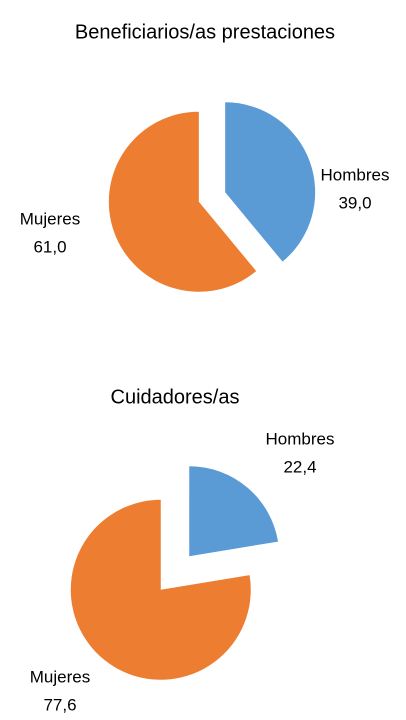 This screenshot has height=720, width=406. Describe the element at coordinates (49, 246) in the screenshot. I see `slice-value: 61,0` at that location.